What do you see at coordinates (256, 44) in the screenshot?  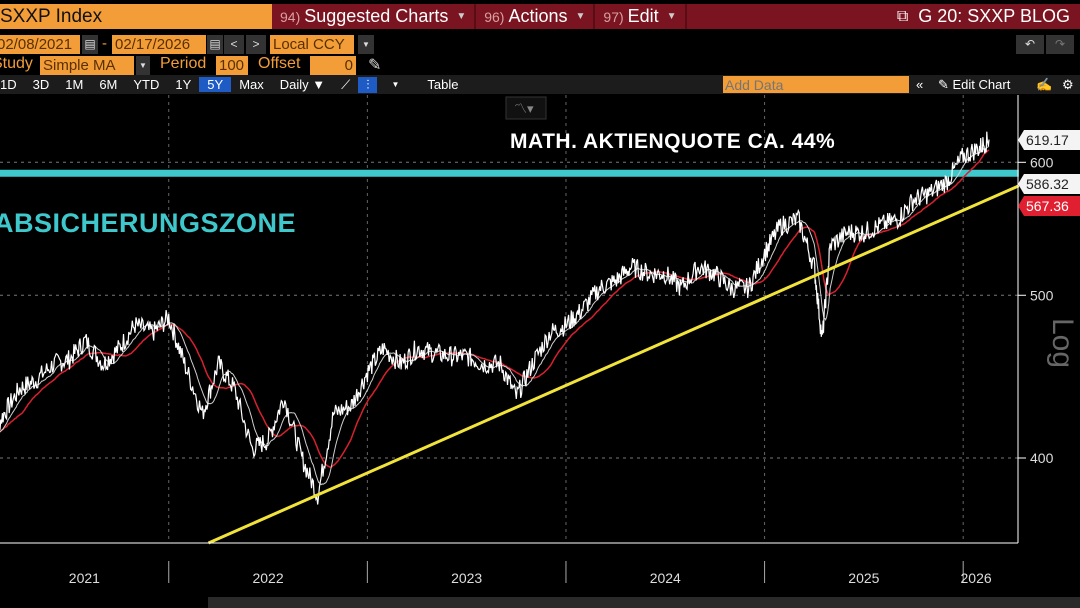 I see `next-button: >` at bounding box center [256, 44].